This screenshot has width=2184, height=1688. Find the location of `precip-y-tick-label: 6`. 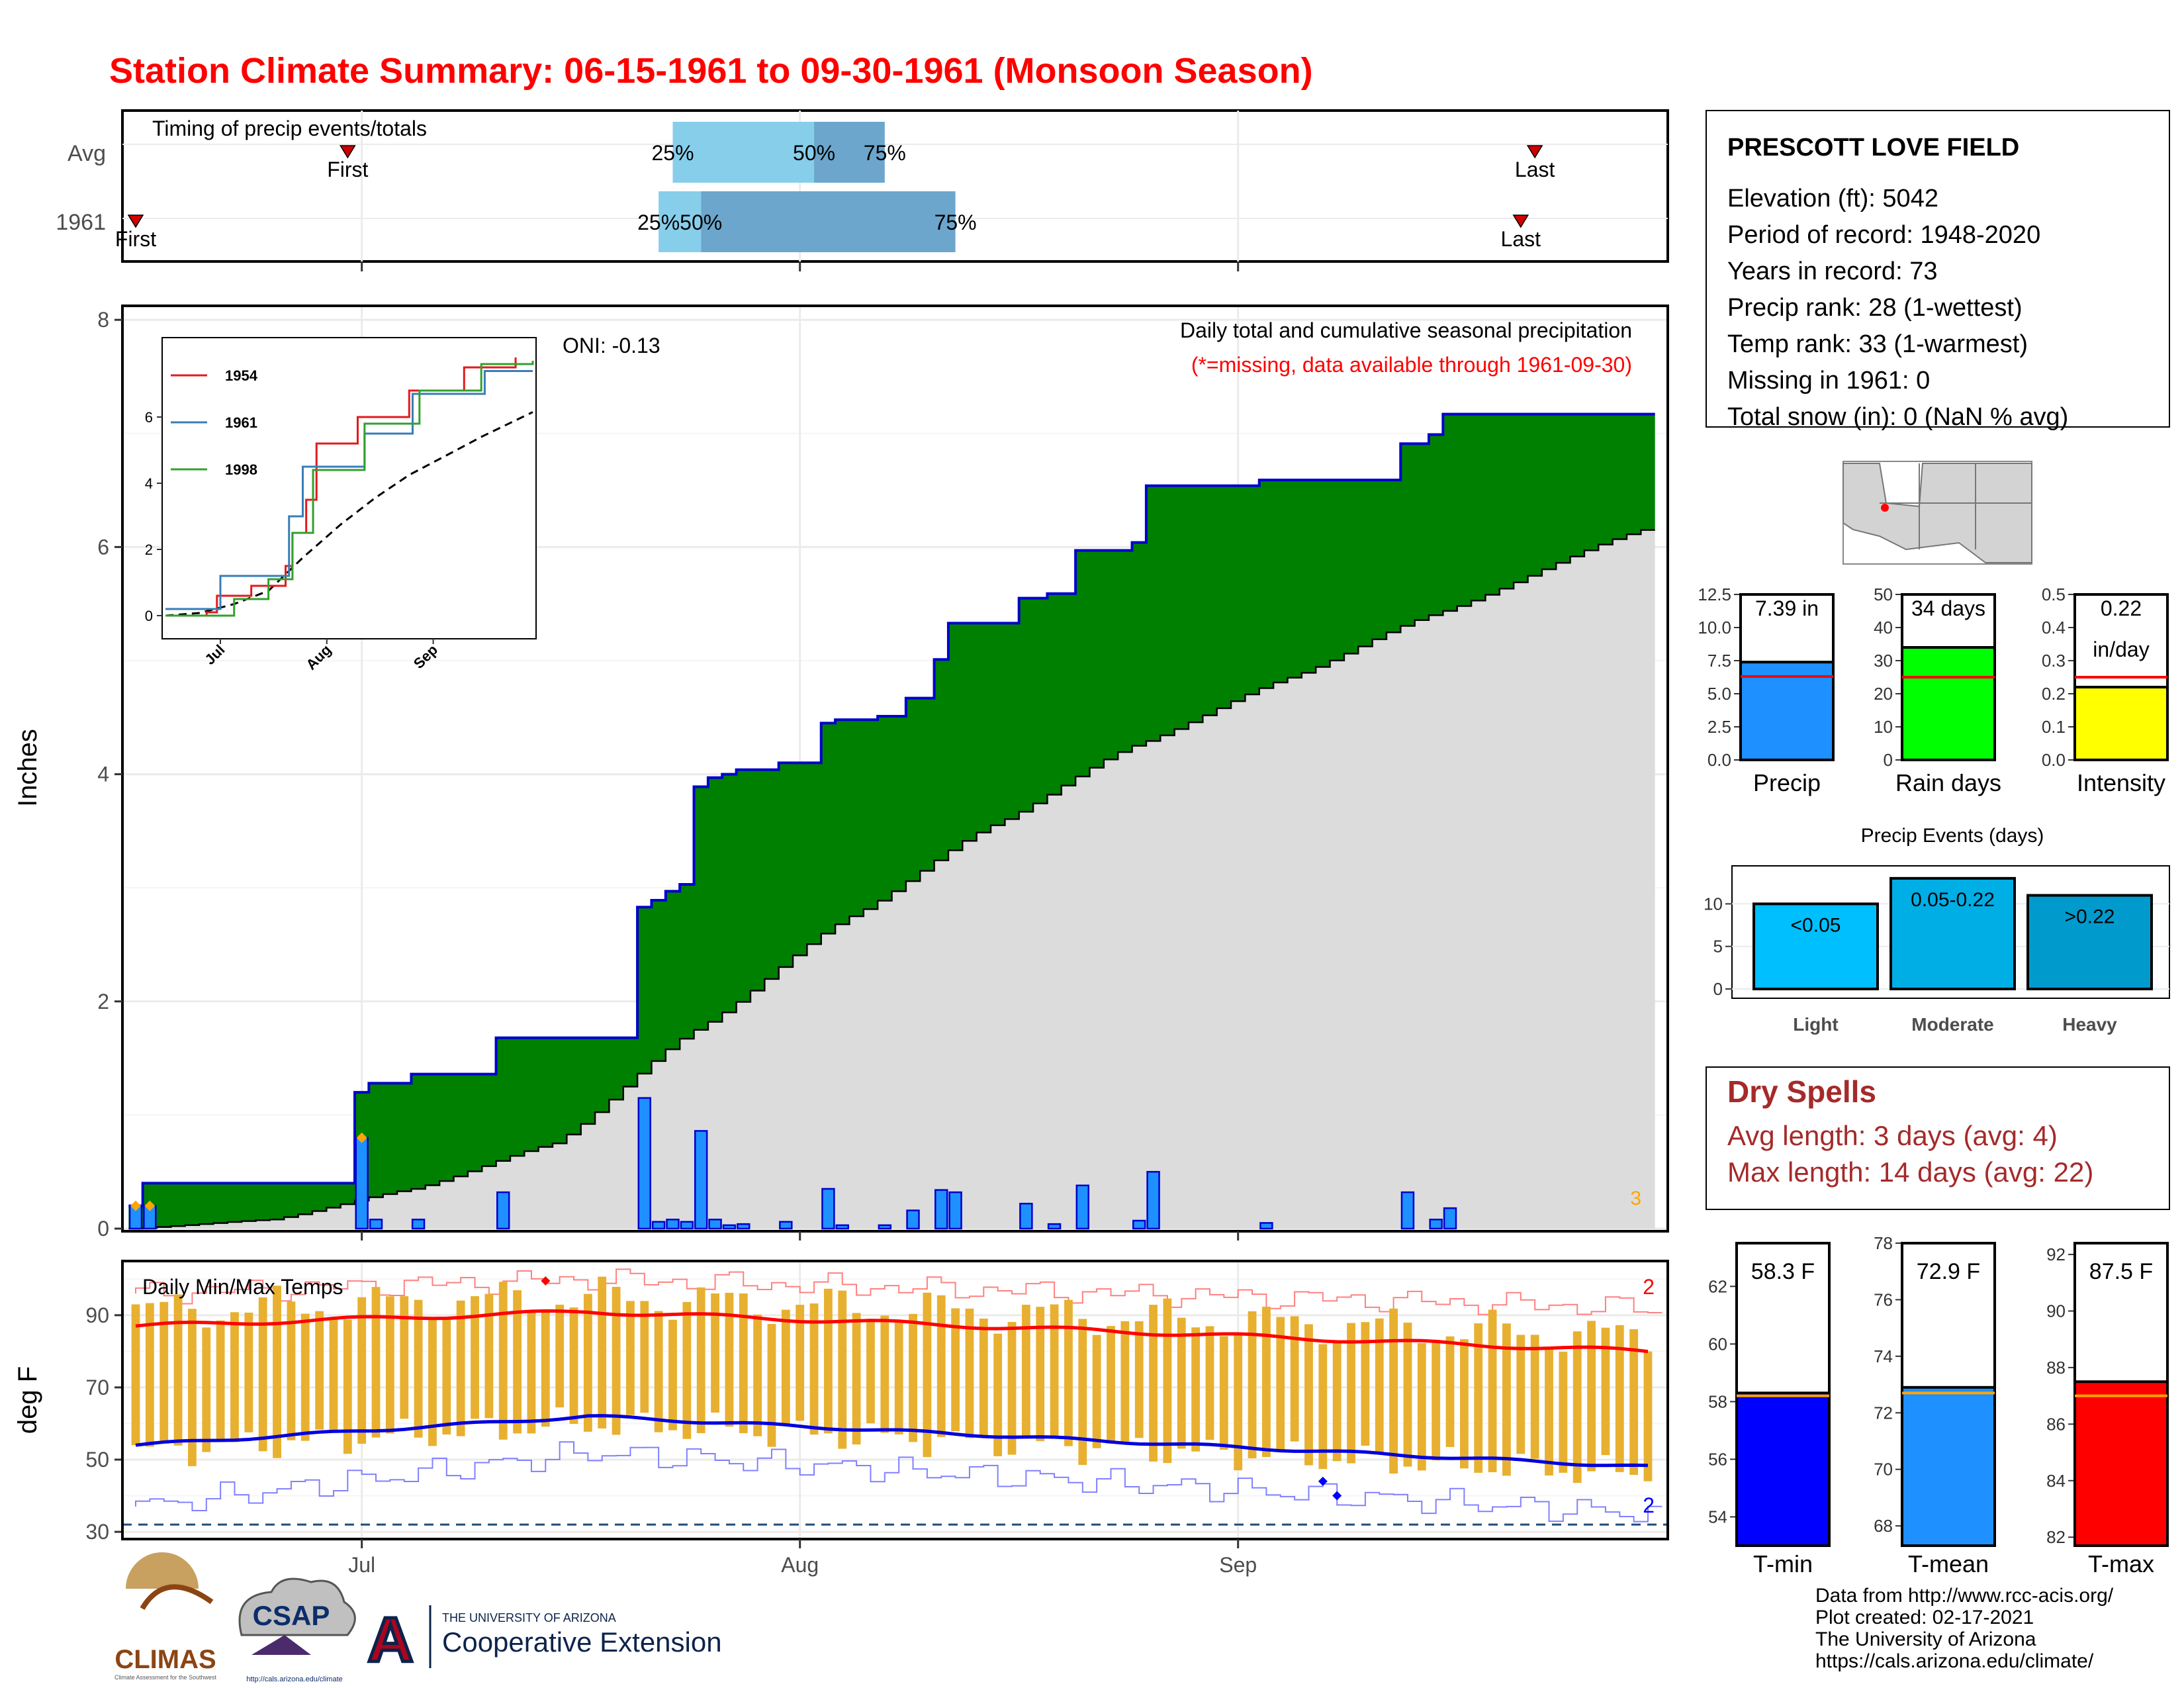

precip-y-tick-label: 6 is located at coordinates (103, 547).